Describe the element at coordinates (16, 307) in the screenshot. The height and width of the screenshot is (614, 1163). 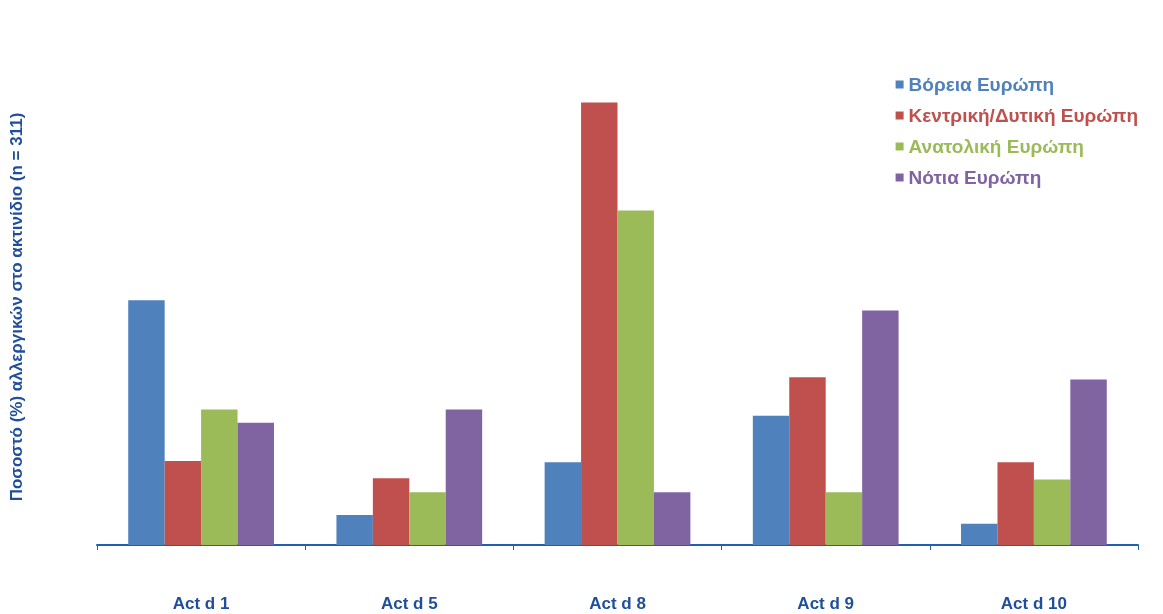
I see `y-axis-title: Ποσοστό (%) αλλεργικών στο ακτινίδιο (n = 311)` at that location.